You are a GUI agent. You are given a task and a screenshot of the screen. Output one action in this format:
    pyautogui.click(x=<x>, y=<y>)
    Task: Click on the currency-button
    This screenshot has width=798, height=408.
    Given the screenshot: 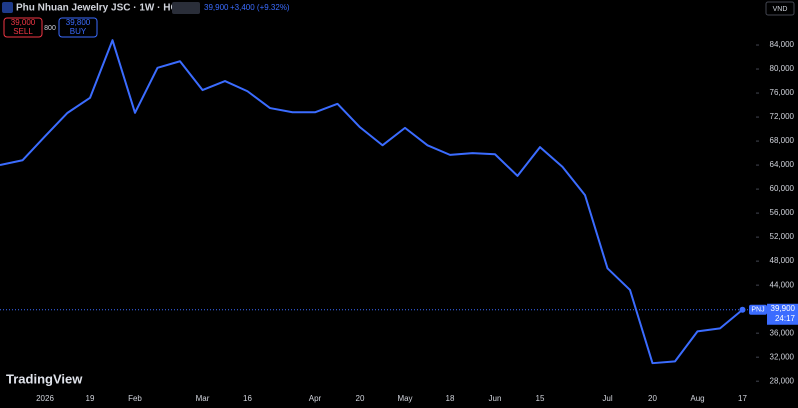 What is the action you would take?
    pyautogui.click(x=780, y=8)
    